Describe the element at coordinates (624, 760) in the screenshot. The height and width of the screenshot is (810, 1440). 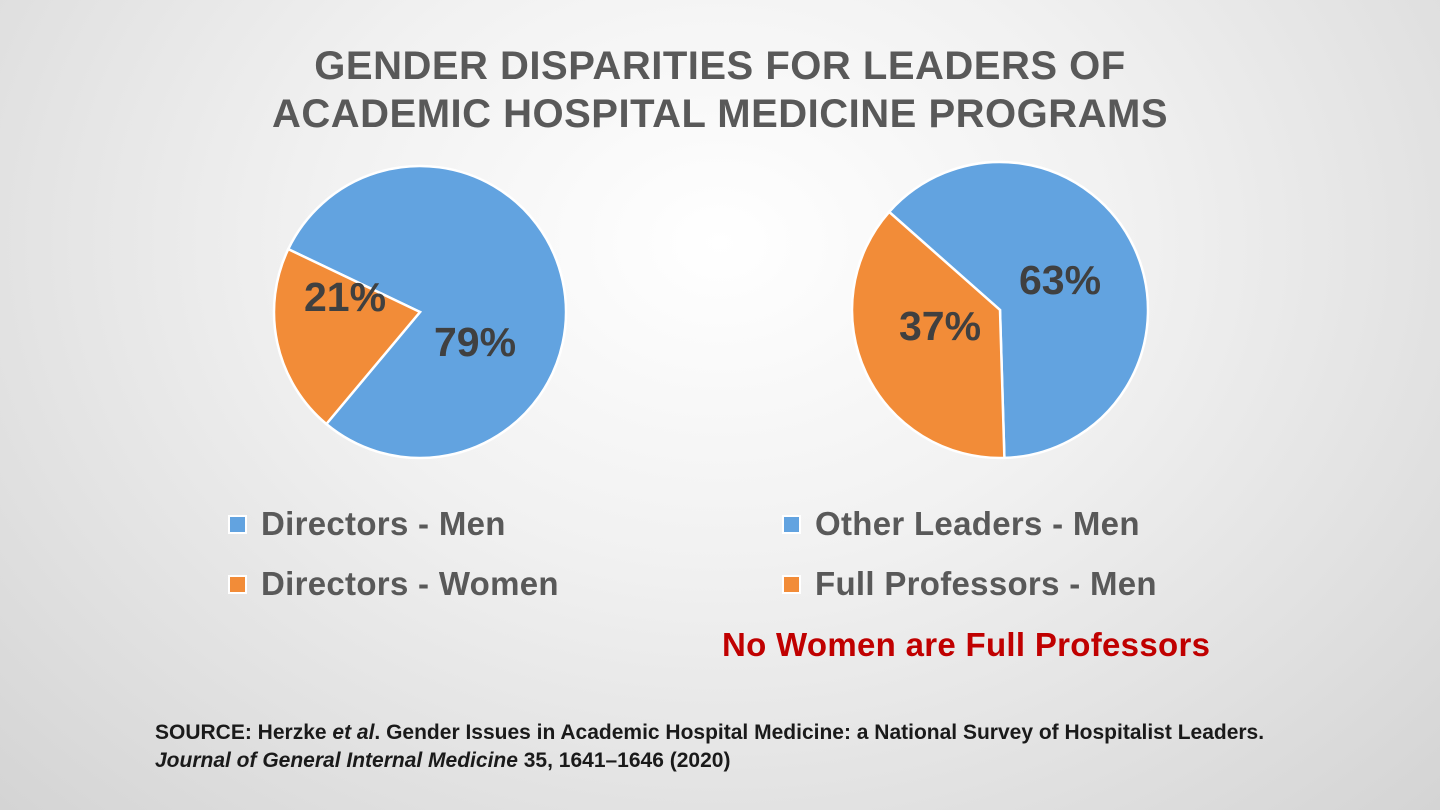
I see `source-text: 35, 1641–1646 (2020)` at that location.